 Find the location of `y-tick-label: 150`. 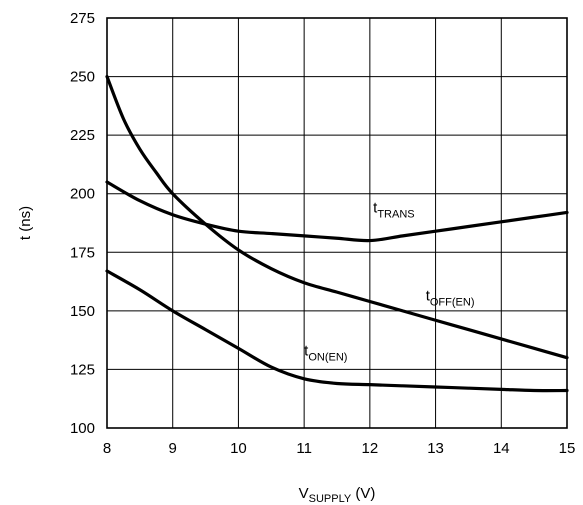

y-tick-label: 150 is located at coordinates (82, 311).